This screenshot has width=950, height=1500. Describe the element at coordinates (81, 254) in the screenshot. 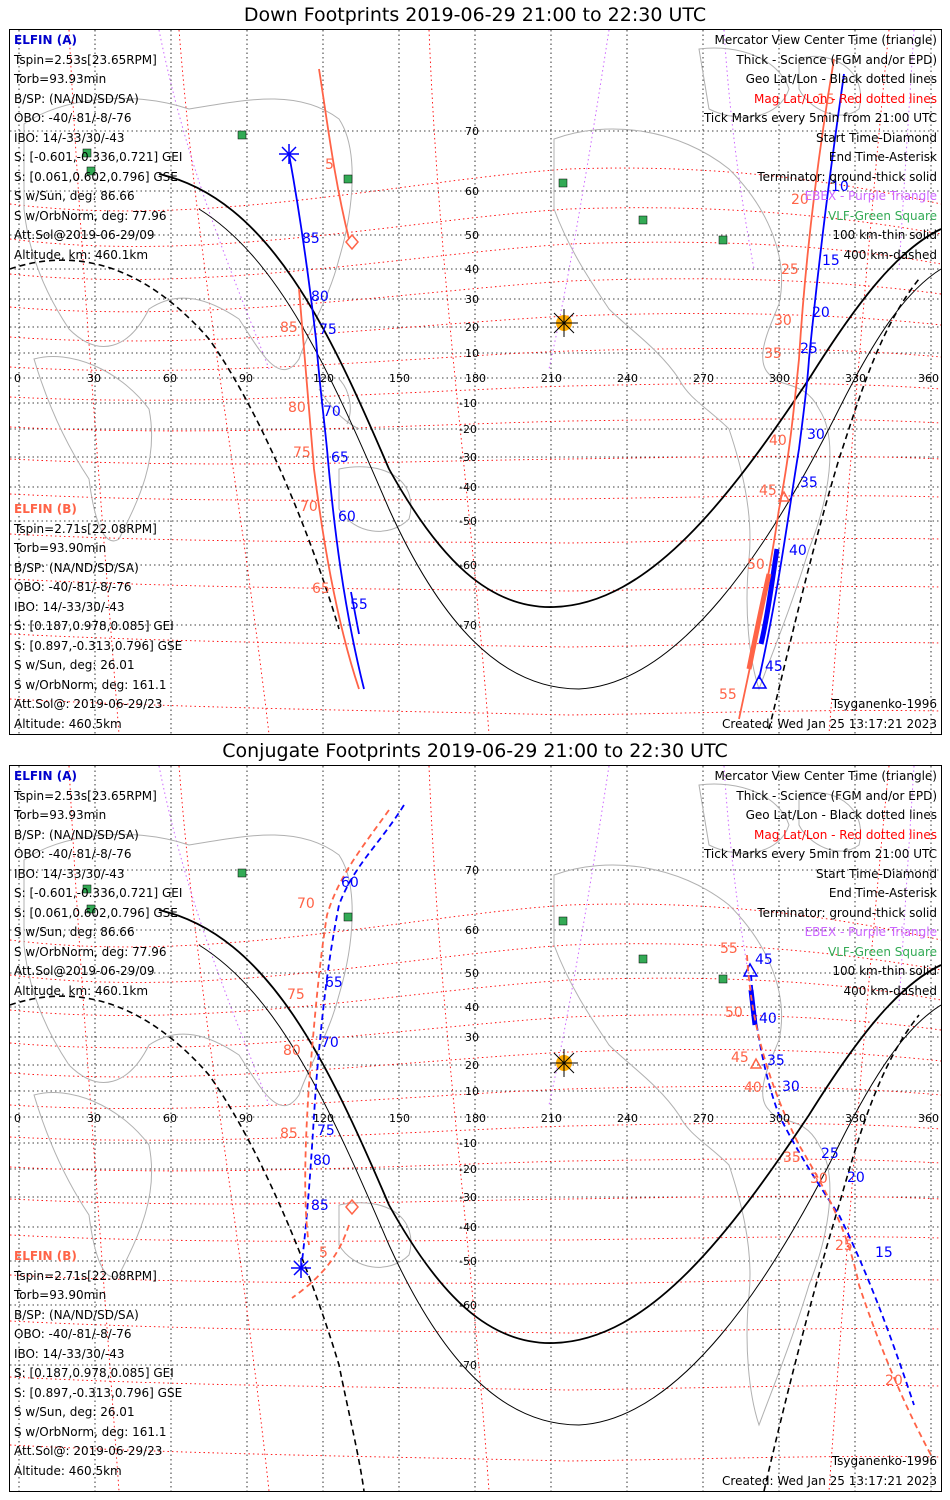

I see `elfin-a-line: Altitude, km: 460.1km` at that location.